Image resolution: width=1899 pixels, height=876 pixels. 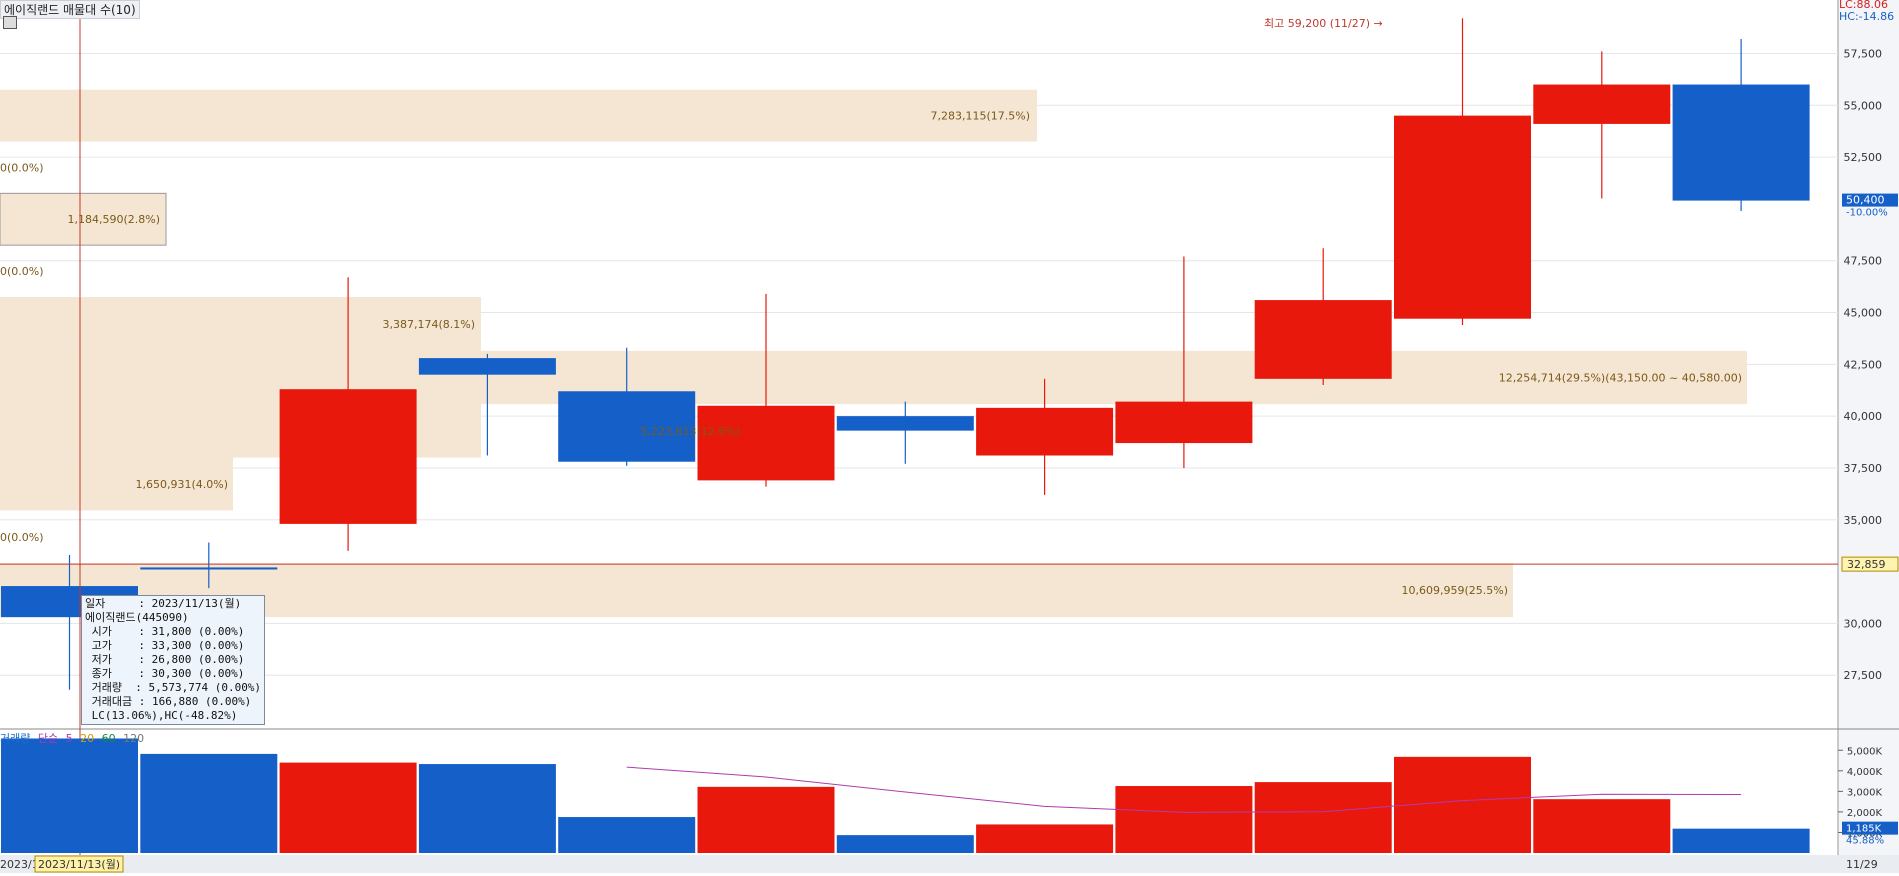 What do you see at coordinates (165, 659) in the screenshot?
I see `tooltip-line: 저가 : 26,800 (0.00%)` at bounding box center [165, 659].